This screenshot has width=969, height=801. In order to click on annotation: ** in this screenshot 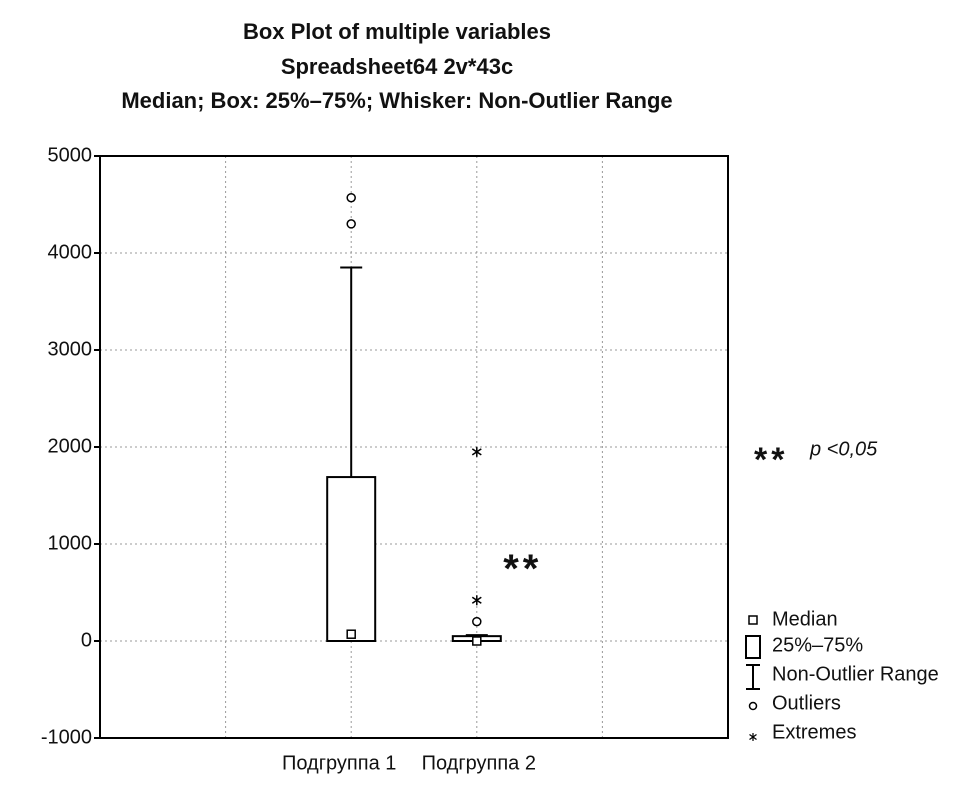, I will do `click(522, 569)`.